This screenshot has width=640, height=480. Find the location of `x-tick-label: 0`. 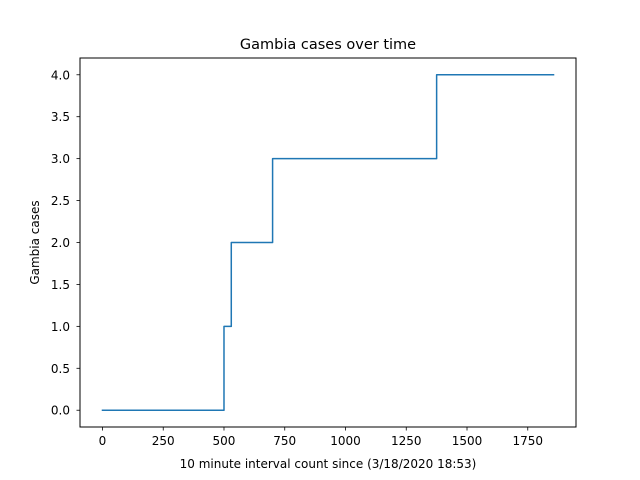

x-tick-label: 0 is located at coordinates (103, 441).